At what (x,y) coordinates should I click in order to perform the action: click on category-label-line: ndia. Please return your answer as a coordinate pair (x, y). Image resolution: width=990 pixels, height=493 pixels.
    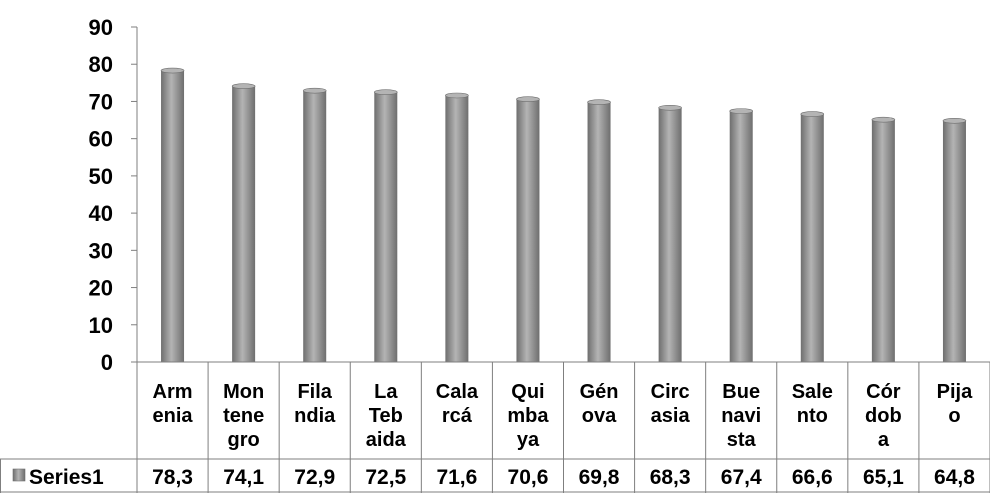
    Looking at the image, I should click on (315, 416).